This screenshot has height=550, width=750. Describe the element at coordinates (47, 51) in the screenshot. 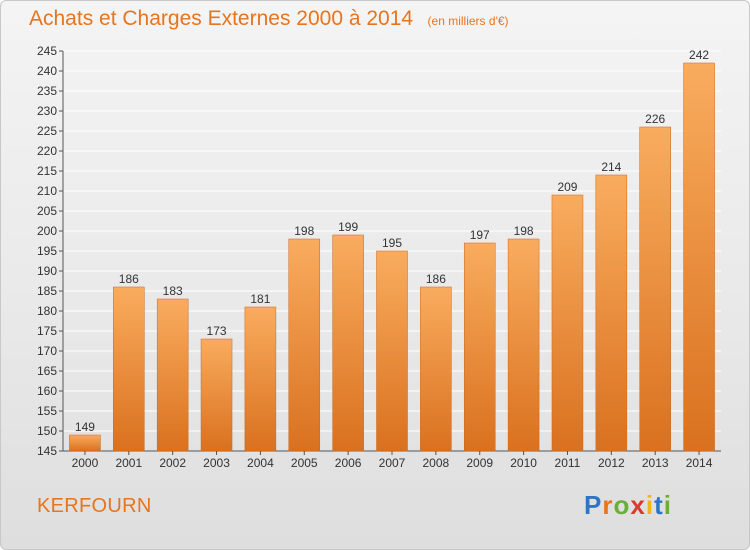

I see `y-tick-label: 245` at that location.